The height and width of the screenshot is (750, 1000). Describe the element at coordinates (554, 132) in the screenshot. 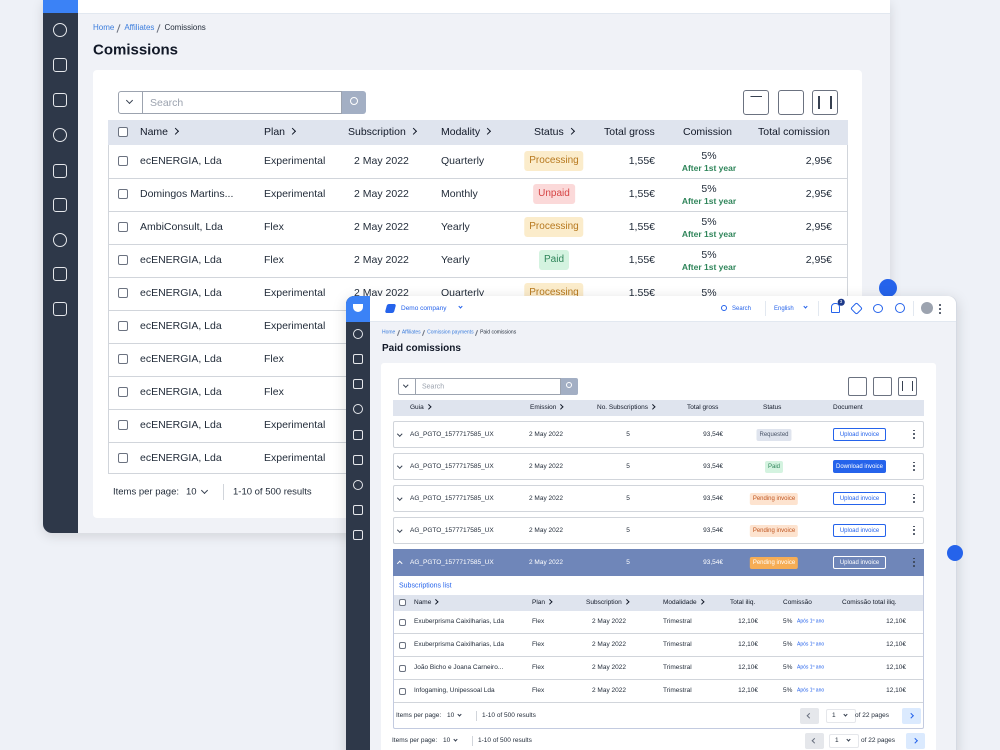

I see `column-header: Status` at that location.